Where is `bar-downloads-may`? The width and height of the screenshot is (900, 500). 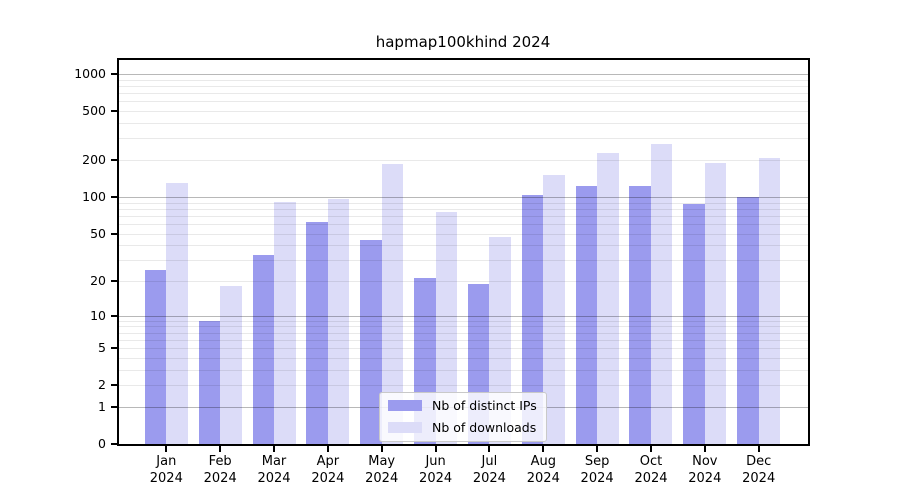
bar-downloads-may is located at coordinates (392, 303).